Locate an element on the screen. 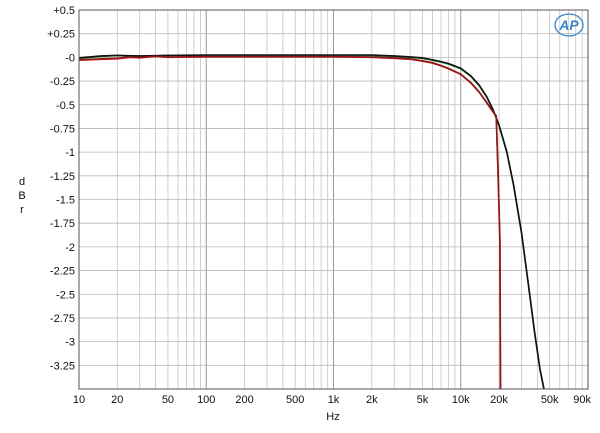  y-tick-label: -3.25 is located at coordinates (62, 366).